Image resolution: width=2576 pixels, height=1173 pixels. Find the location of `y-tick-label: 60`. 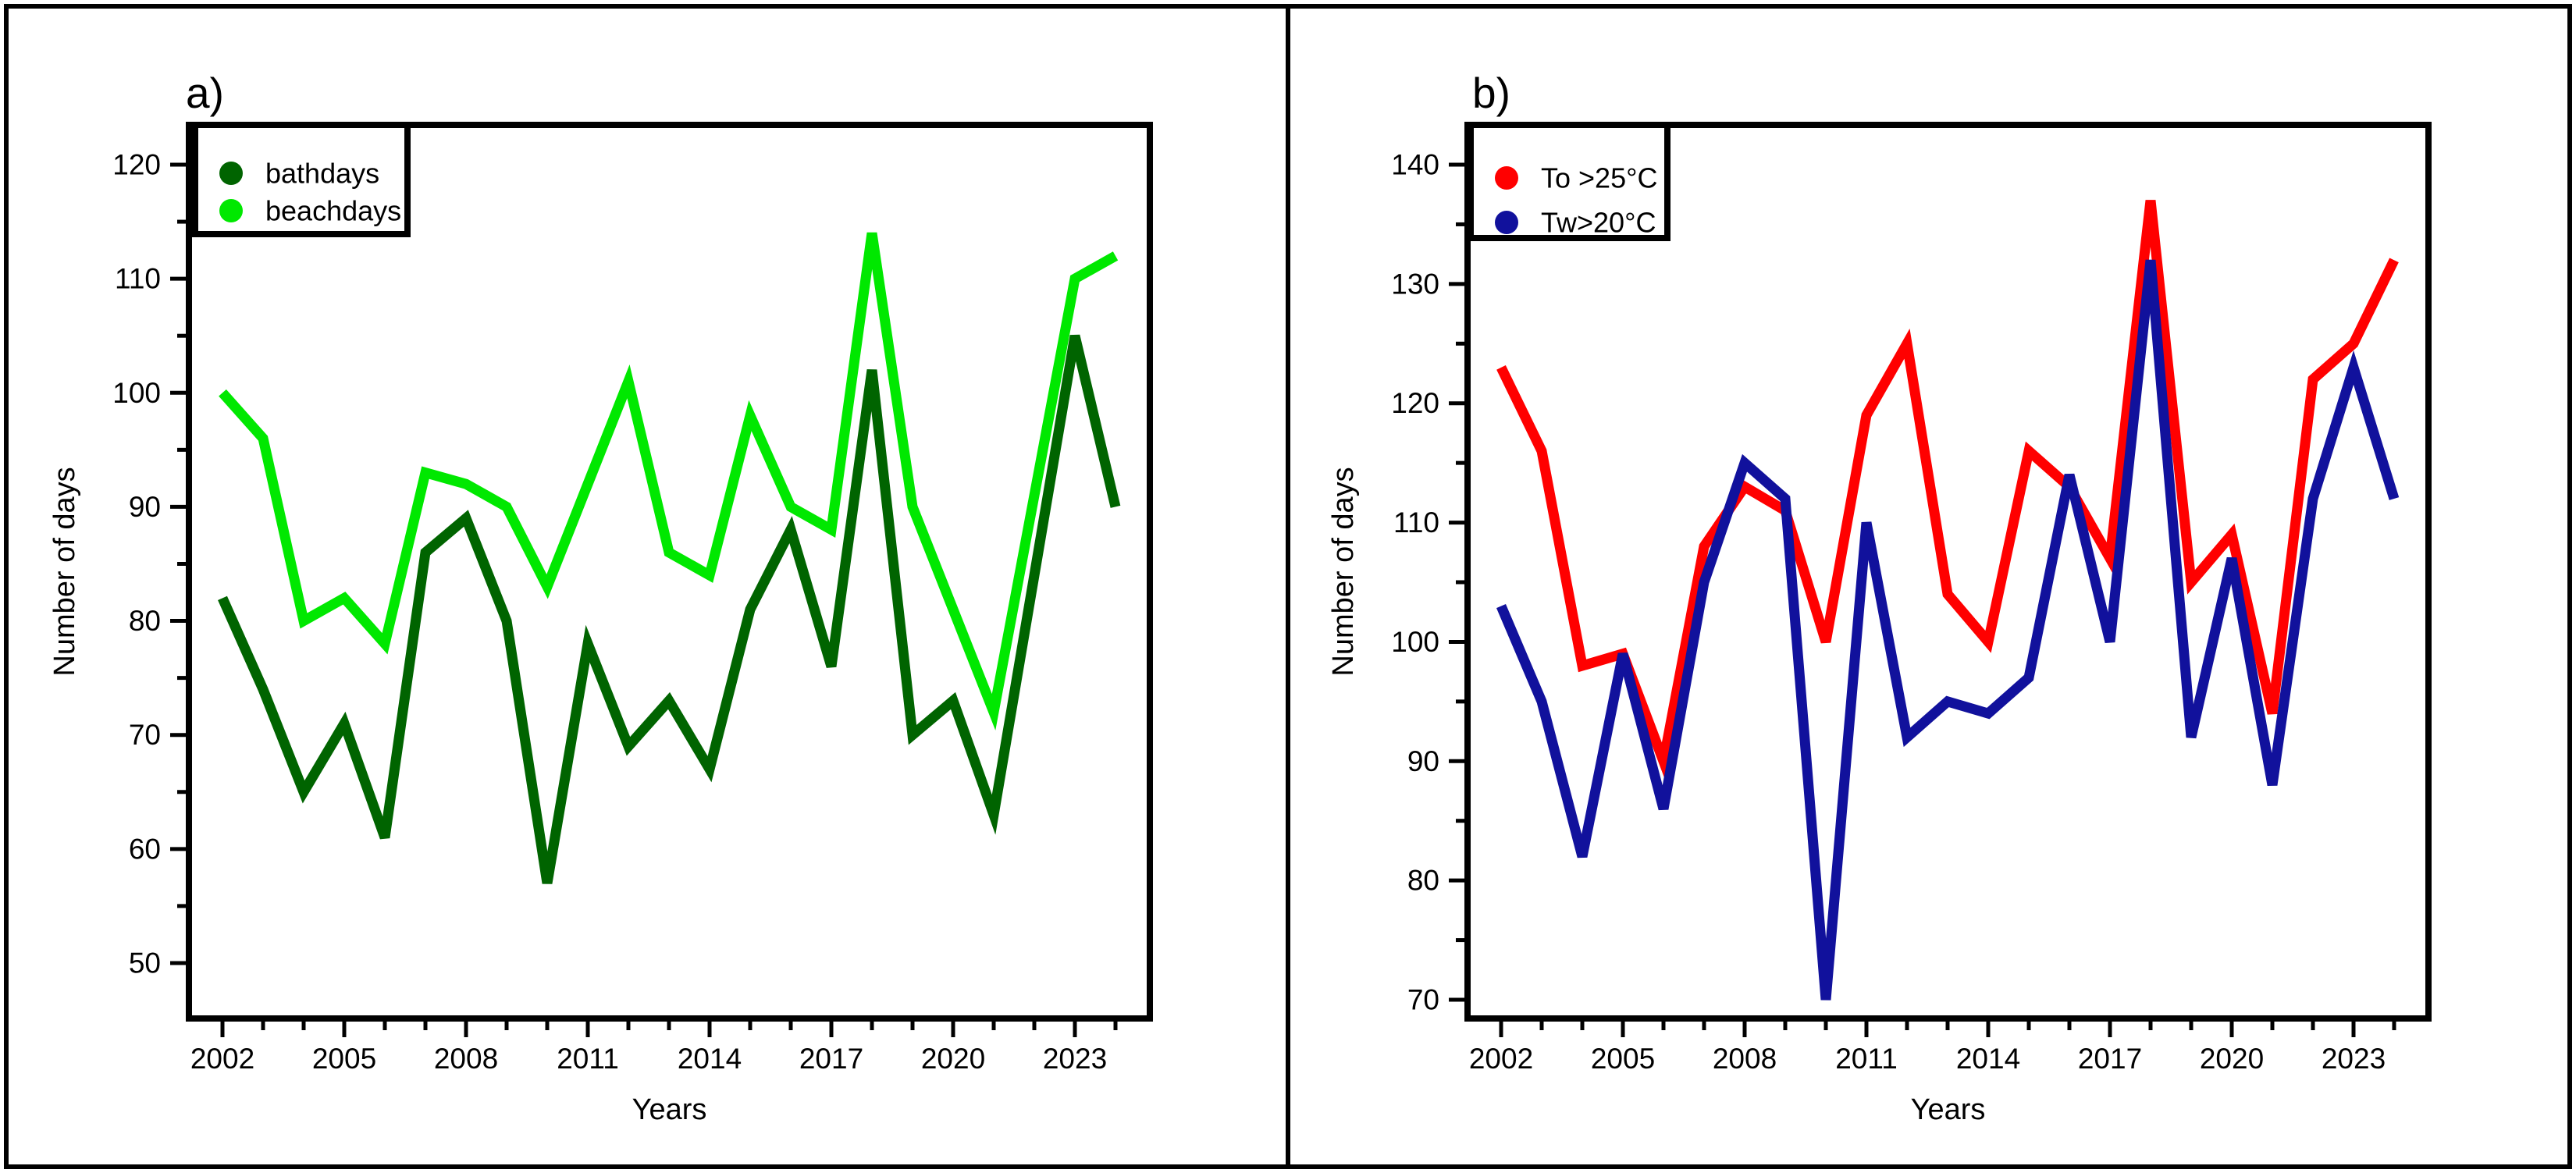

y-tick-label: 60 is located at coordinates (145, 849).